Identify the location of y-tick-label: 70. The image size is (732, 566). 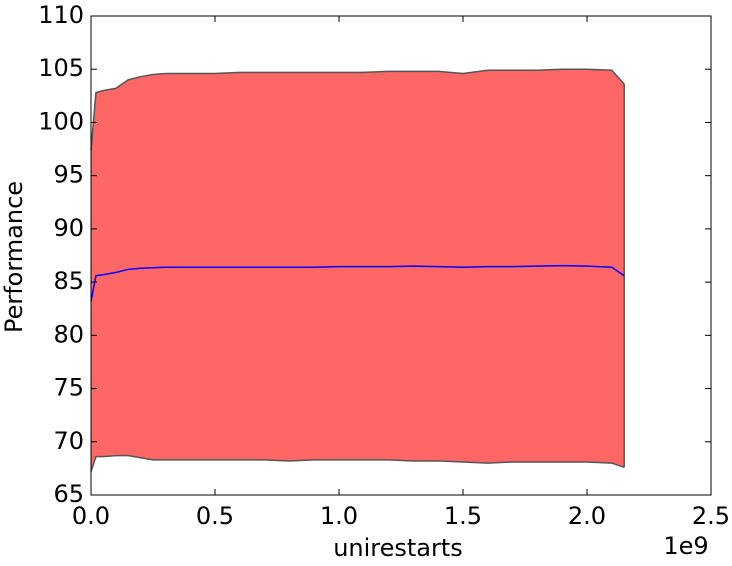
(68, 441).